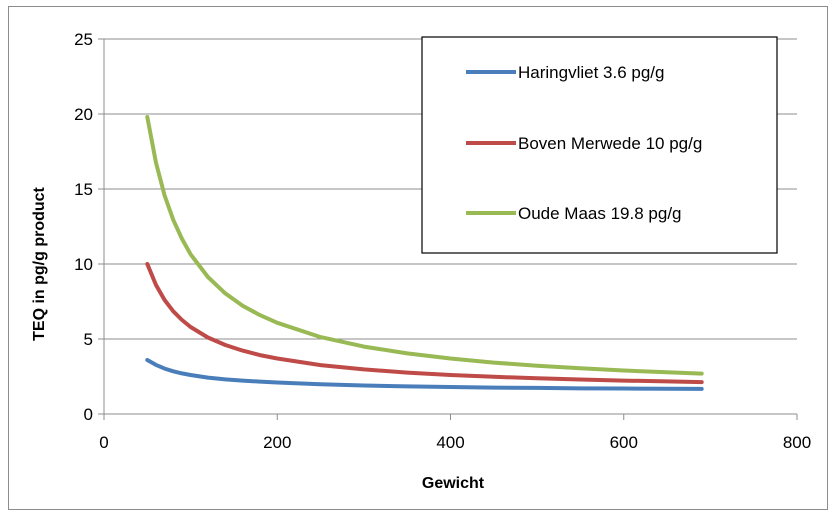 The height and width of the screenshot is (517, 838). What do you see at coordinates (39, 263) in the screenshot?
I see `y-axis-title: TEQ in pg/g product` at bounding box center [39, 263].